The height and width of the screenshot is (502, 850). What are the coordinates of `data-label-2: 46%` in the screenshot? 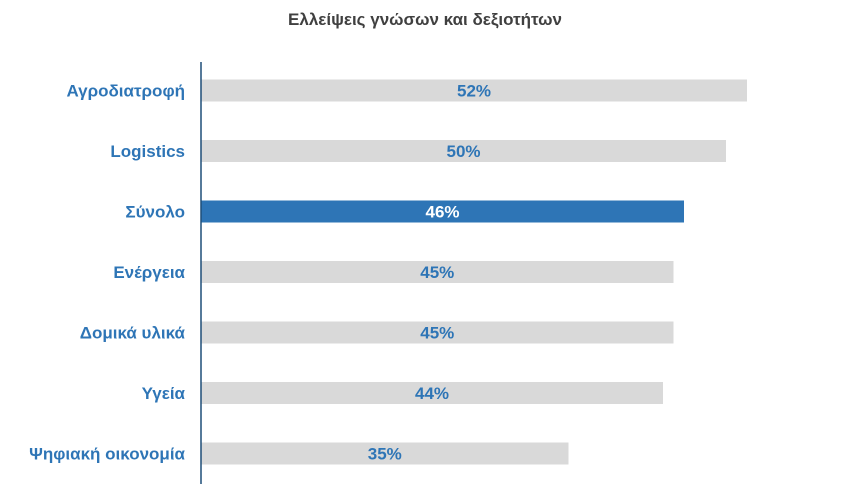 It's located at (442, 212).